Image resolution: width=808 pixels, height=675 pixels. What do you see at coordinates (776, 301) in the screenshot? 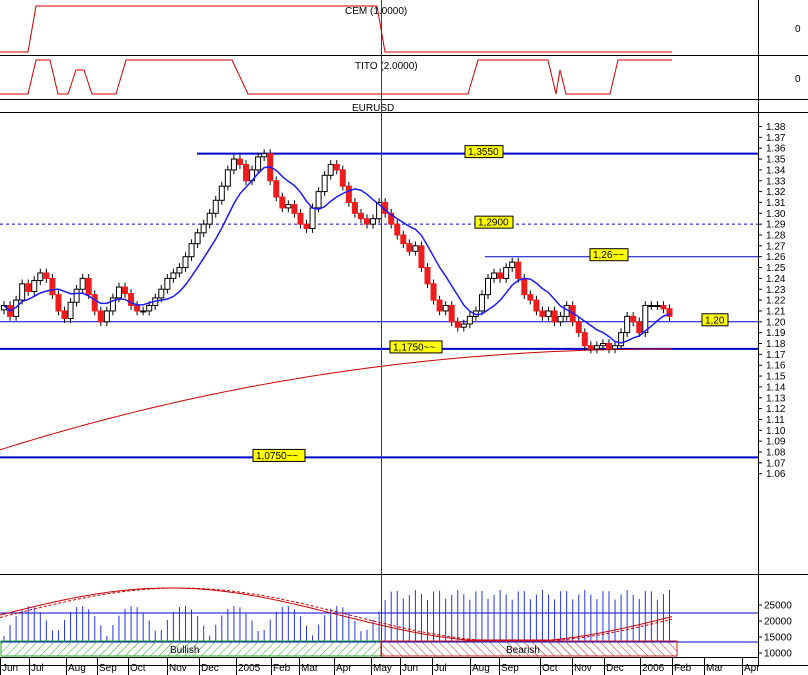
I see `price-tick-label: 1.22` at bounding box center [776, 301].